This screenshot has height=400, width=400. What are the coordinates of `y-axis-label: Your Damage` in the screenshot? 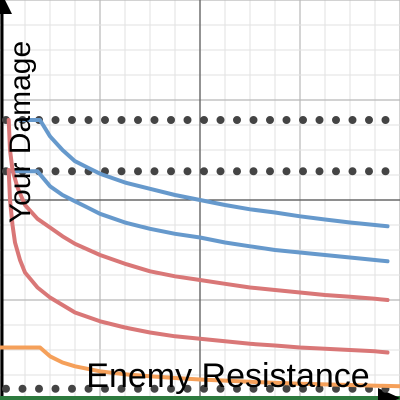 It's located at (20, 132).